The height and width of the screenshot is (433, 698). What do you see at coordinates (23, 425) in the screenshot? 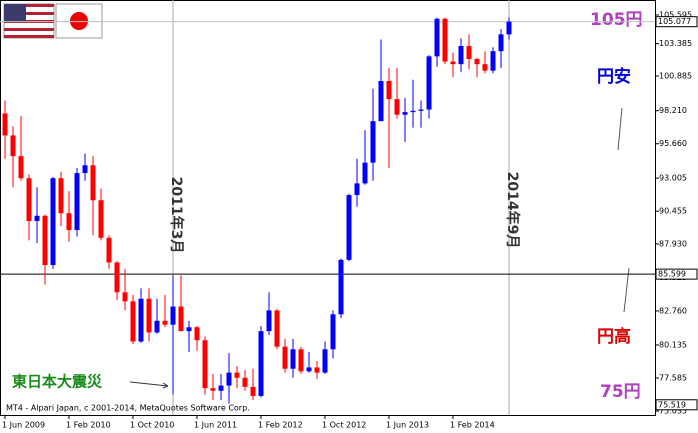
I see `x-tick-label: 1 Jun 2009` at bounding box center [23, 425].